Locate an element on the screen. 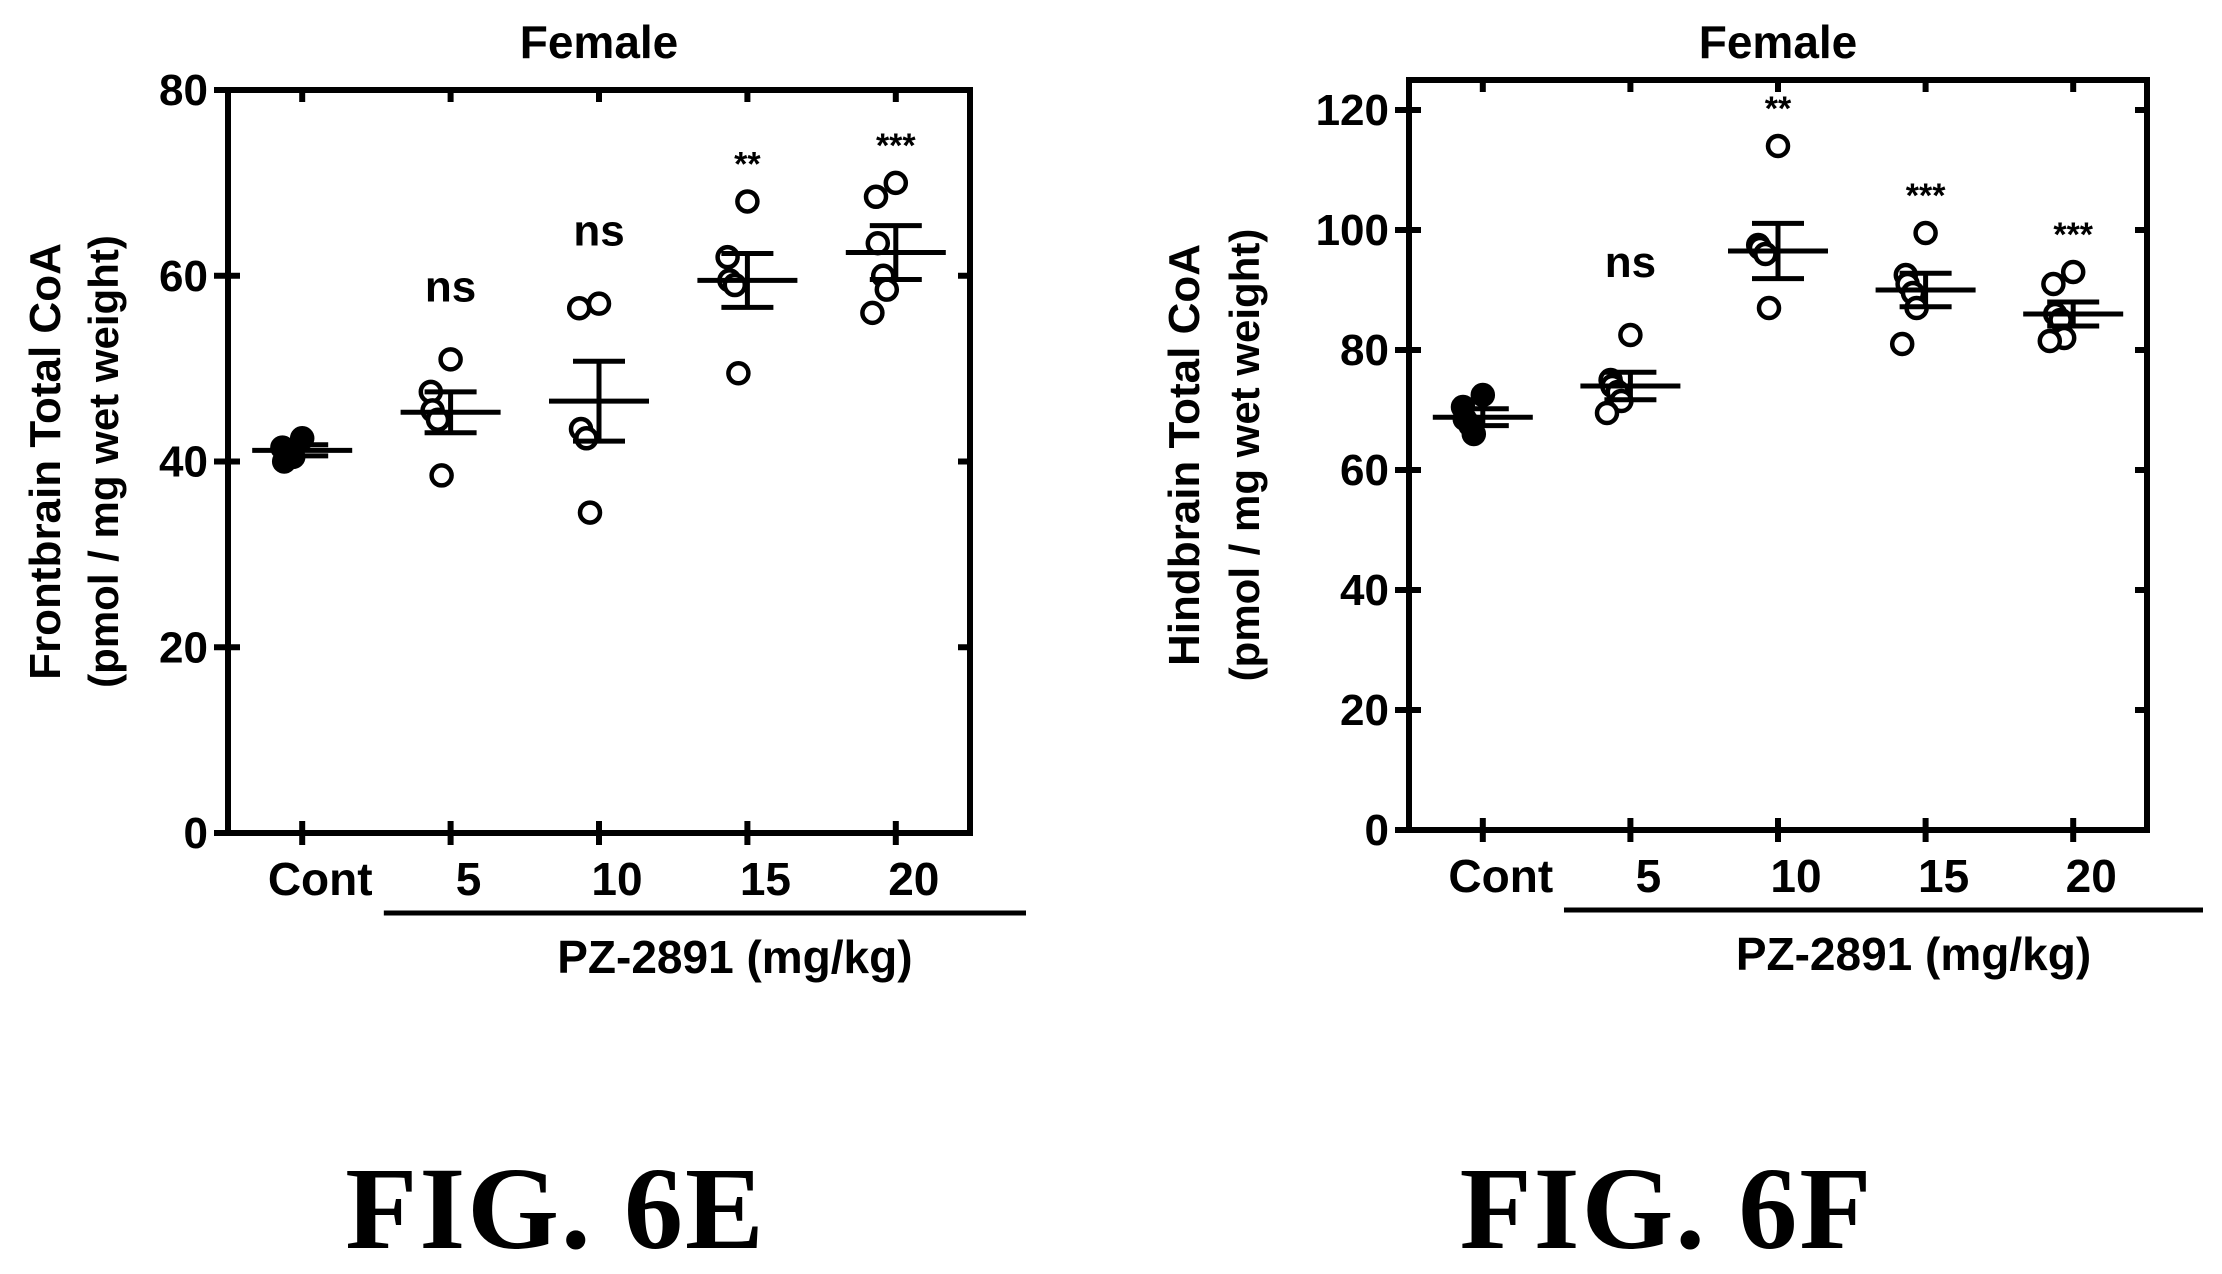 This screenshot has height=1274, width=2222. figure-label: FIG. 6E is located at coordinates (555, 1208).